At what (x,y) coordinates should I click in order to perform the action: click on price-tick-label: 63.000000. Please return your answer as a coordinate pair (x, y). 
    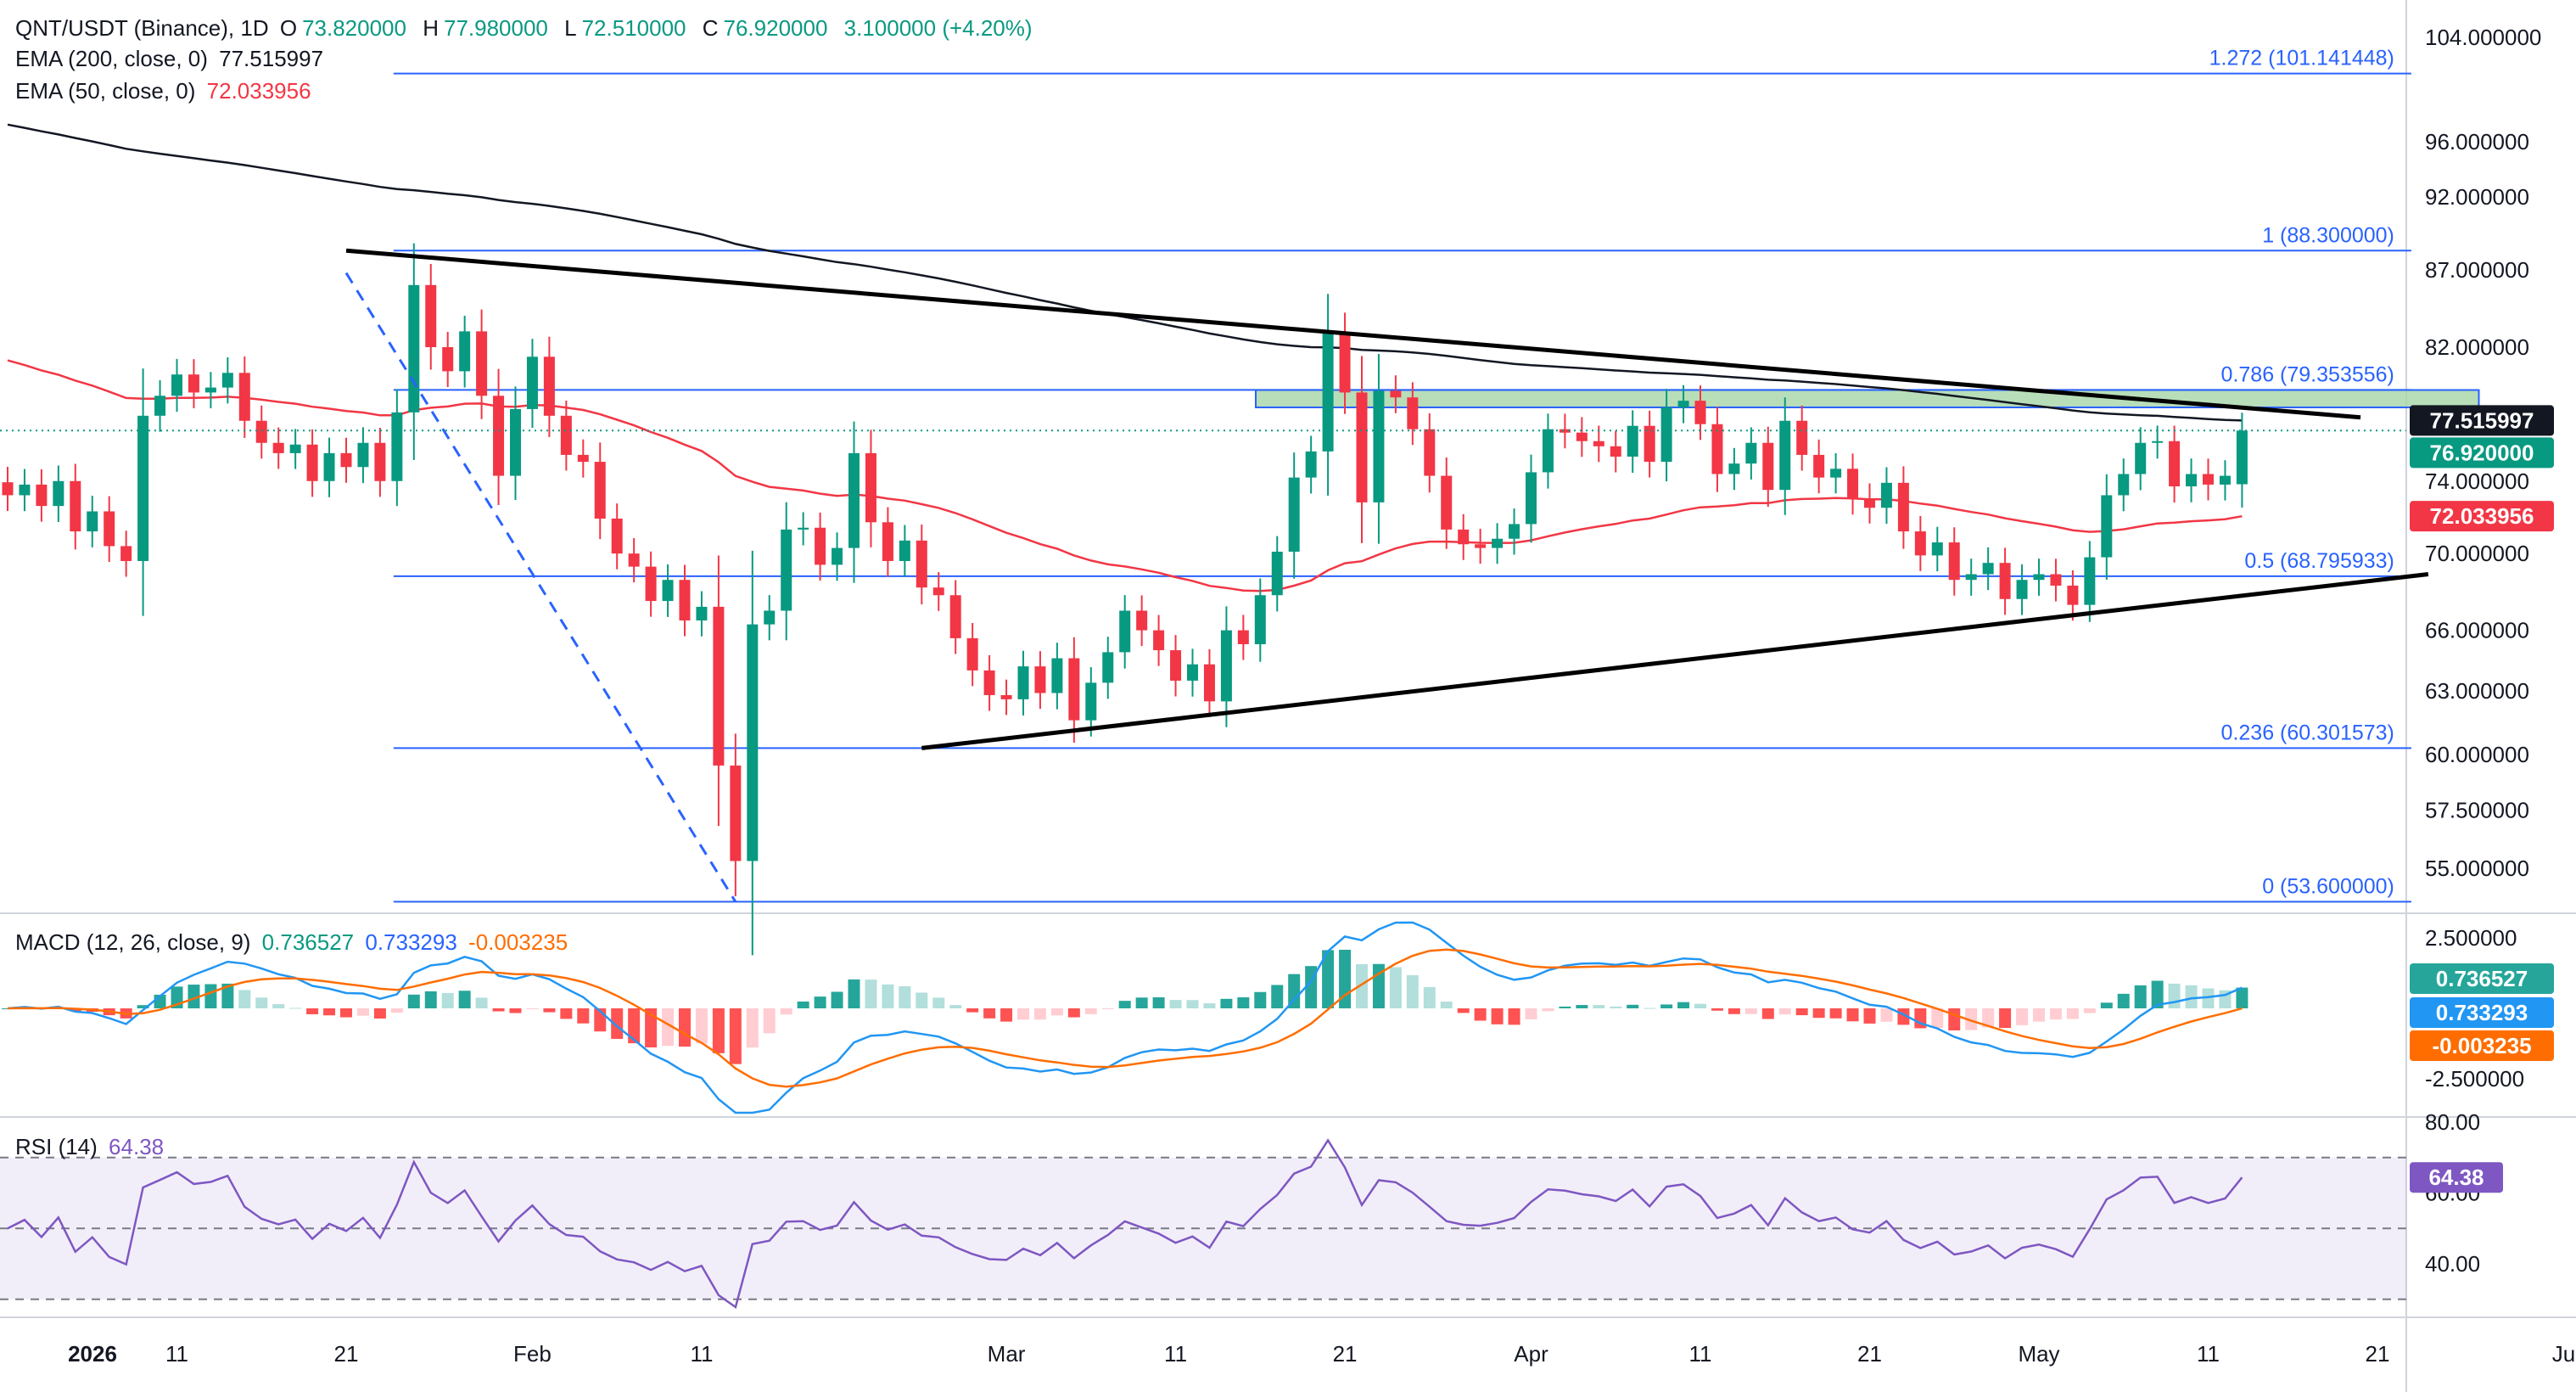
    Looking at the image, I should click on (2477, 691).